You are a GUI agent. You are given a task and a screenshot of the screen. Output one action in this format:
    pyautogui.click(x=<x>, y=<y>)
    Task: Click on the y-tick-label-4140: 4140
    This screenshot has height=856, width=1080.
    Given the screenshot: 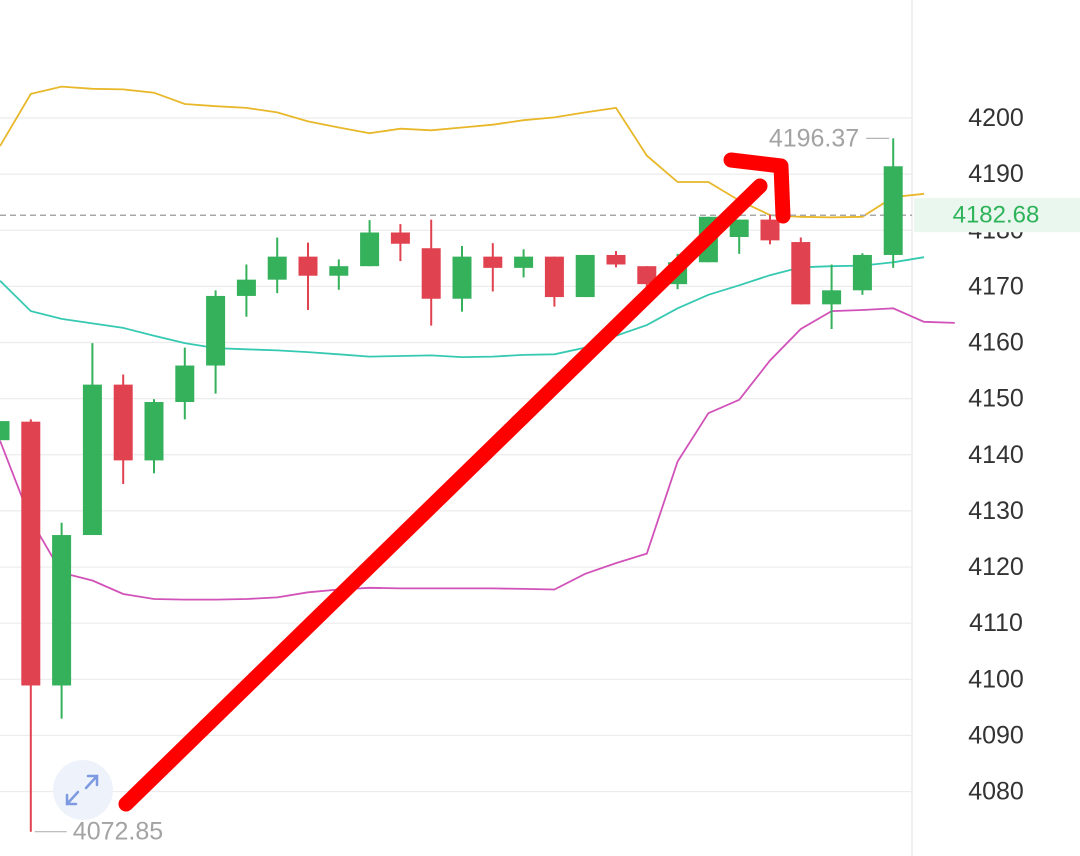 What is the action you would take?
    pyautogui.click(x=996, y=455)
    